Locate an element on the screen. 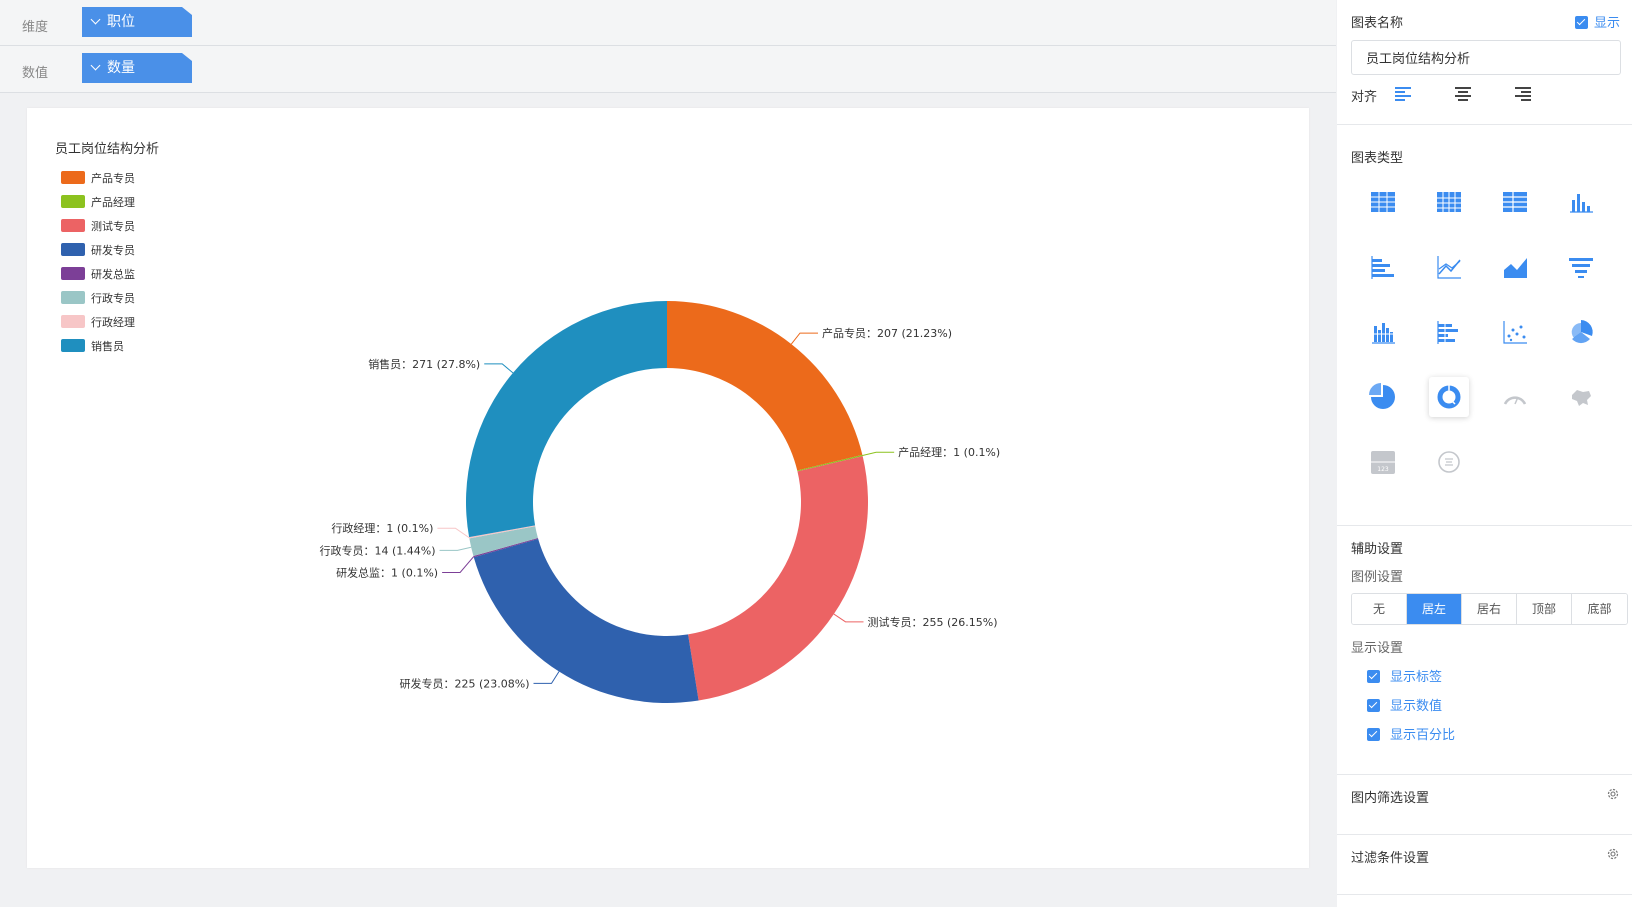  aux-settings-section: 辅助设置 图例设置 显示设置 is located at coordinates (1484, 650).